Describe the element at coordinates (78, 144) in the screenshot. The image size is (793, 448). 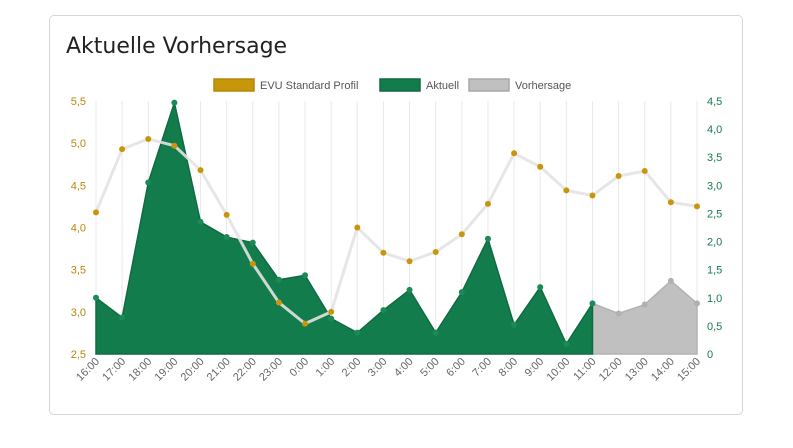
I see `left-axis-tick: 5,0` at that location.